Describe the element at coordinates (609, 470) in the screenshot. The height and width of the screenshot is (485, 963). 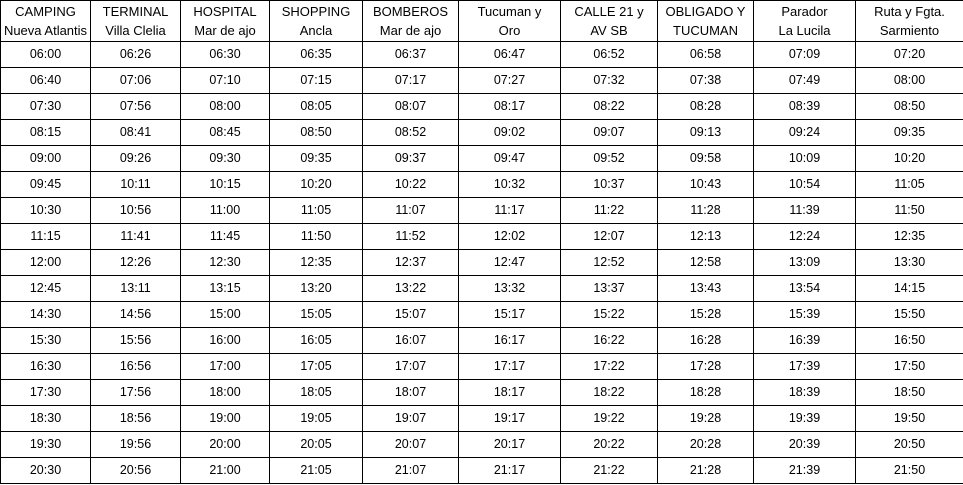
I see `departure-time-cell: 21:22` at that location.